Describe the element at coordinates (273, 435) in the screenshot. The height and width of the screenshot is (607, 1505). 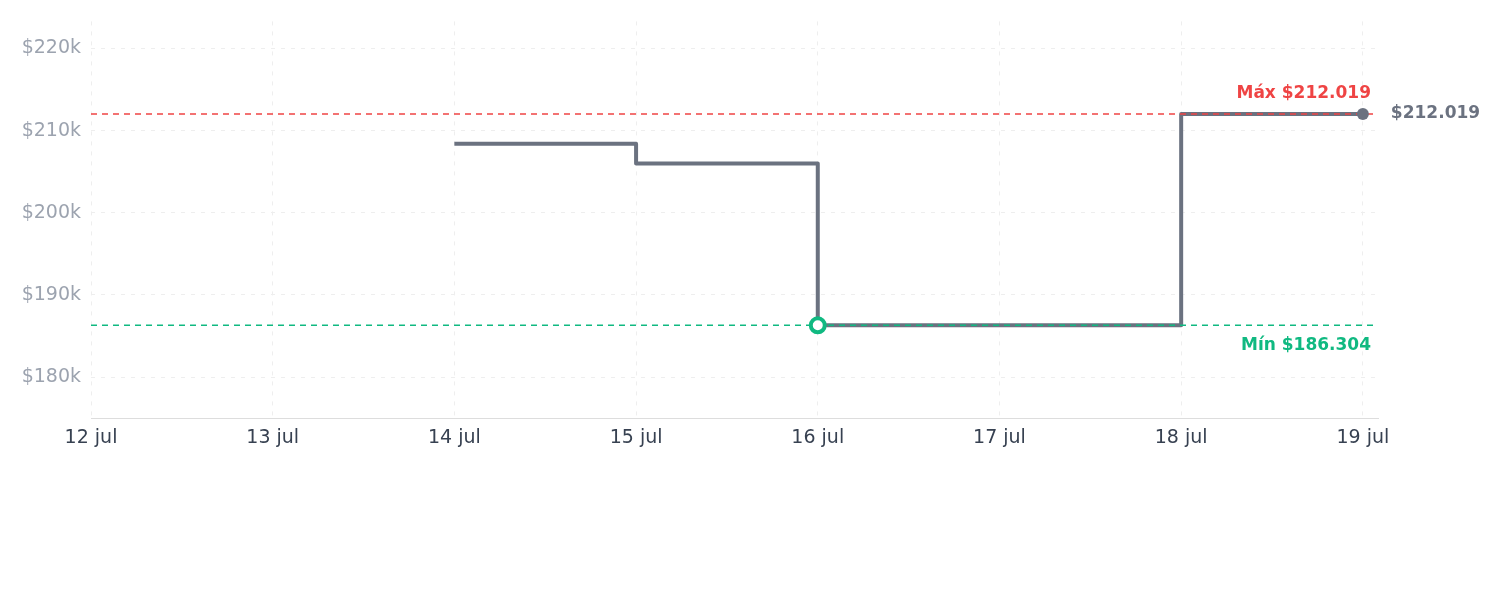
I see `x-tick-label: 13 jul` at that location.